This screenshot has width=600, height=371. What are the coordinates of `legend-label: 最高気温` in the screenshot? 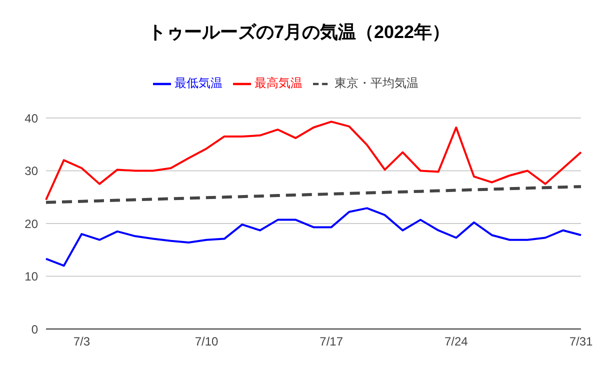 It's located at (278, 83).